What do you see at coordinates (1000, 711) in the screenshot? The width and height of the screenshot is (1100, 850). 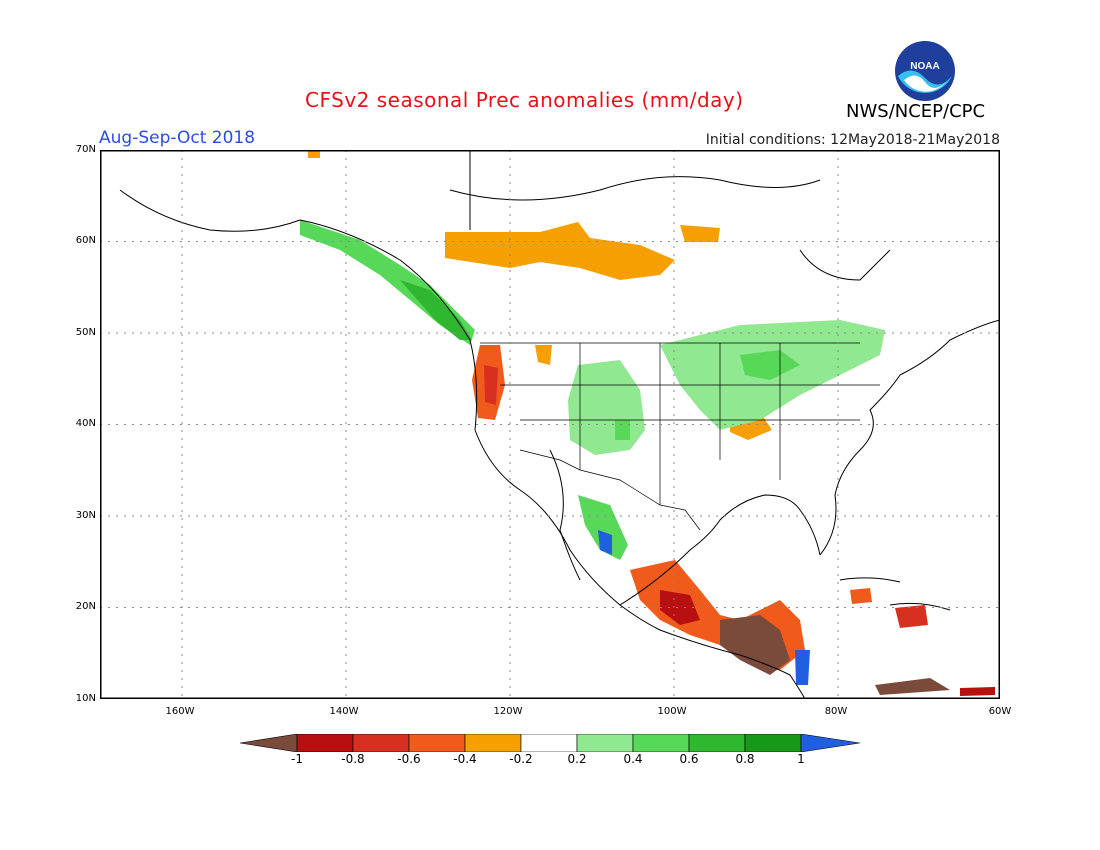 I see `lon-label: 60W` at bounding box center [1000, 711].